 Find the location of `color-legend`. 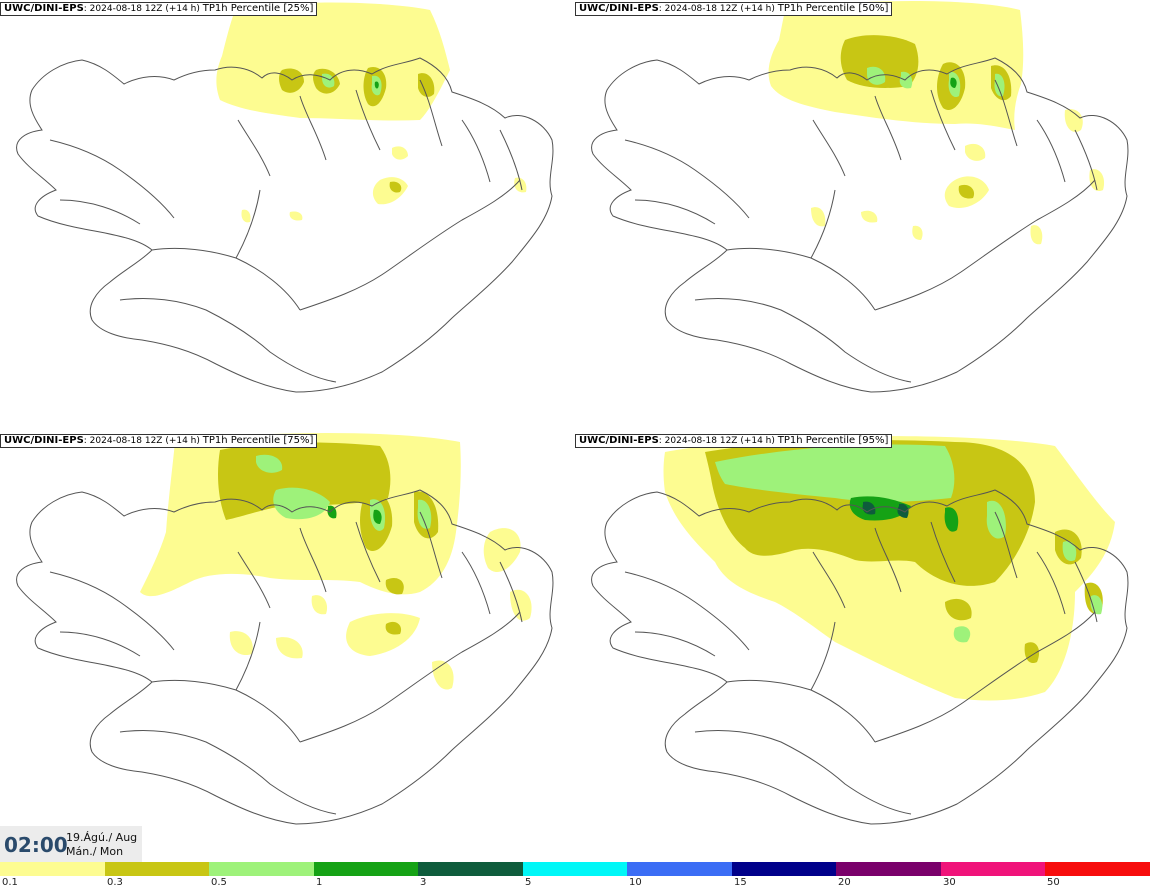

color-legend is located at coordinates (575, 869).